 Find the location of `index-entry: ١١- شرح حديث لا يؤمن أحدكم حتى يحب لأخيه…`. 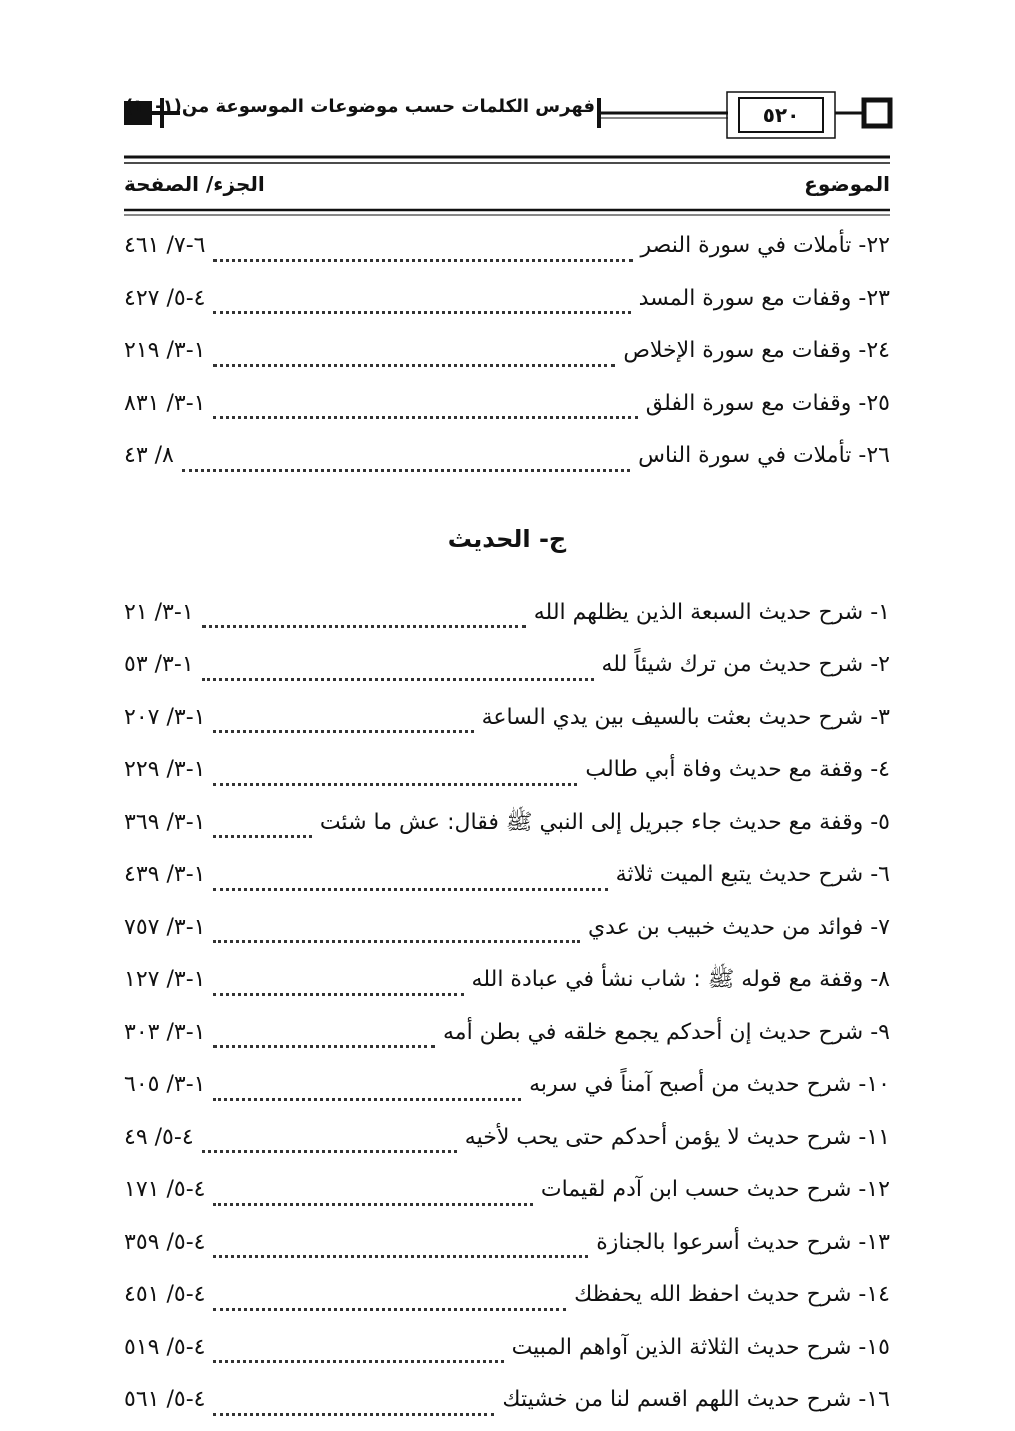

index-entry: ١١- شرح حديث لا يؤمن أحدكم حتى يحب لأخيه… is located at coordinates (507, 1142).